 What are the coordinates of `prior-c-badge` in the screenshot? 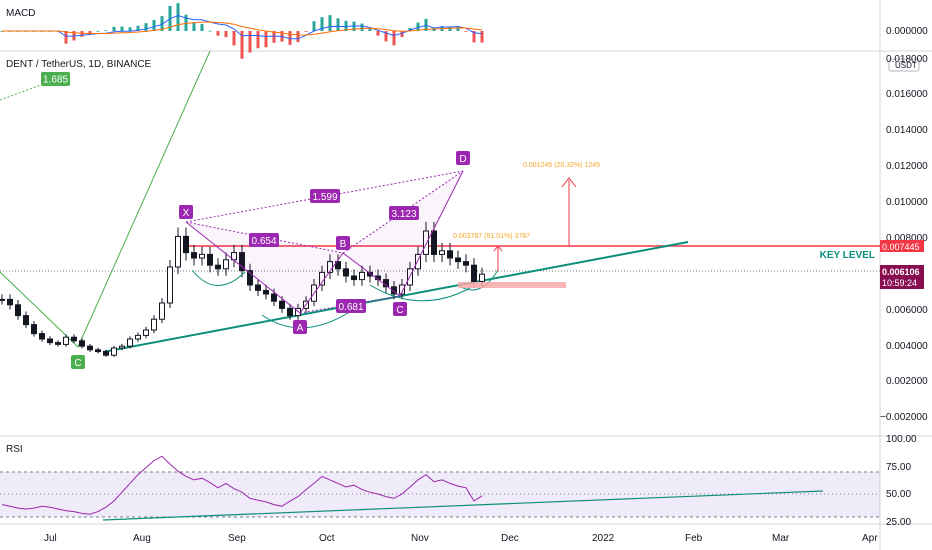 It's located at (78, 362).